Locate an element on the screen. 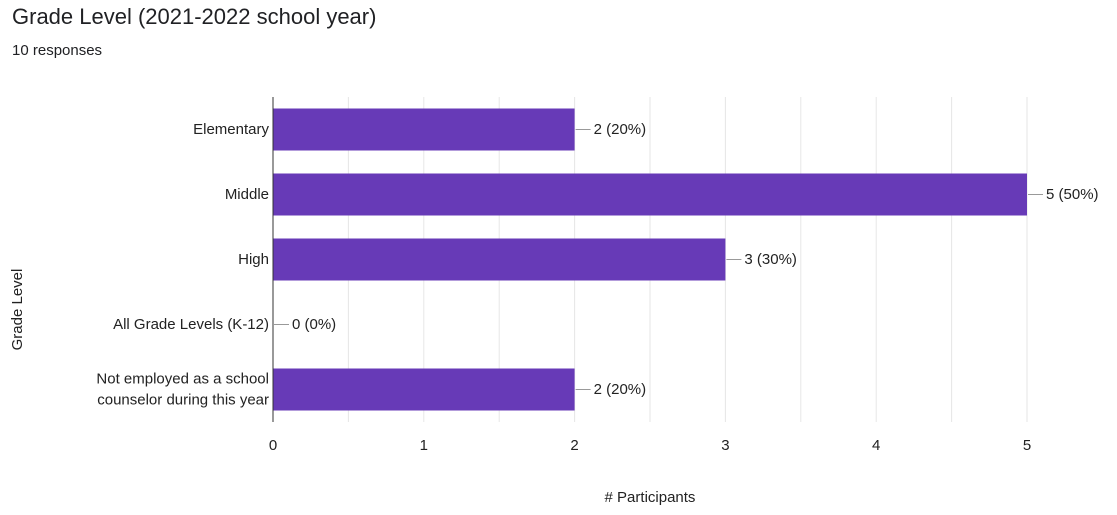 The width and height of the screenshot is (1117, 515). x-tick-label: 2 is located at coordinates (574, 445).